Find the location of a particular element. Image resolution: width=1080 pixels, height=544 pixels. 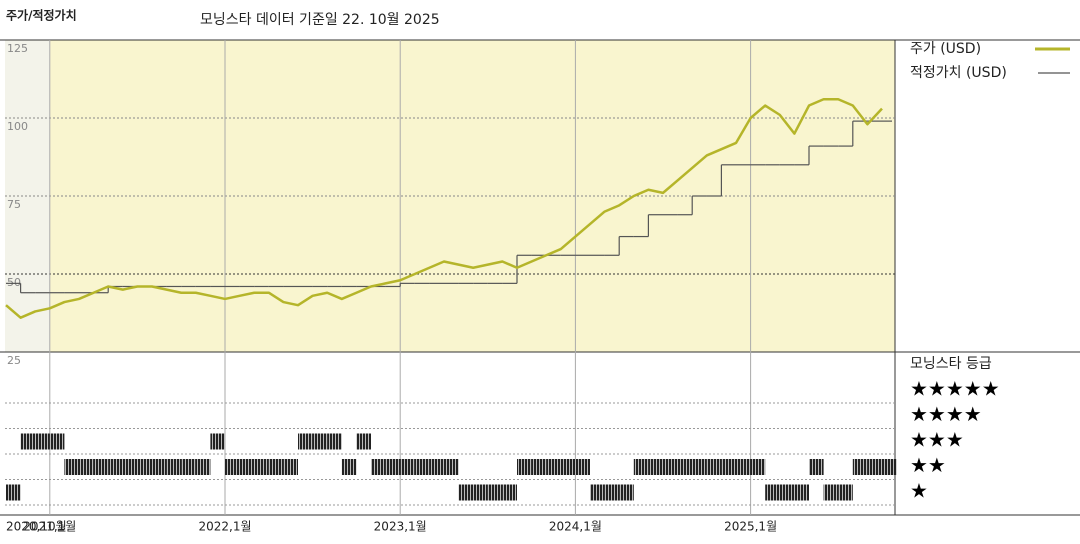

rating-title: 모닝스타 등급 is located at coordinates (951, 364).